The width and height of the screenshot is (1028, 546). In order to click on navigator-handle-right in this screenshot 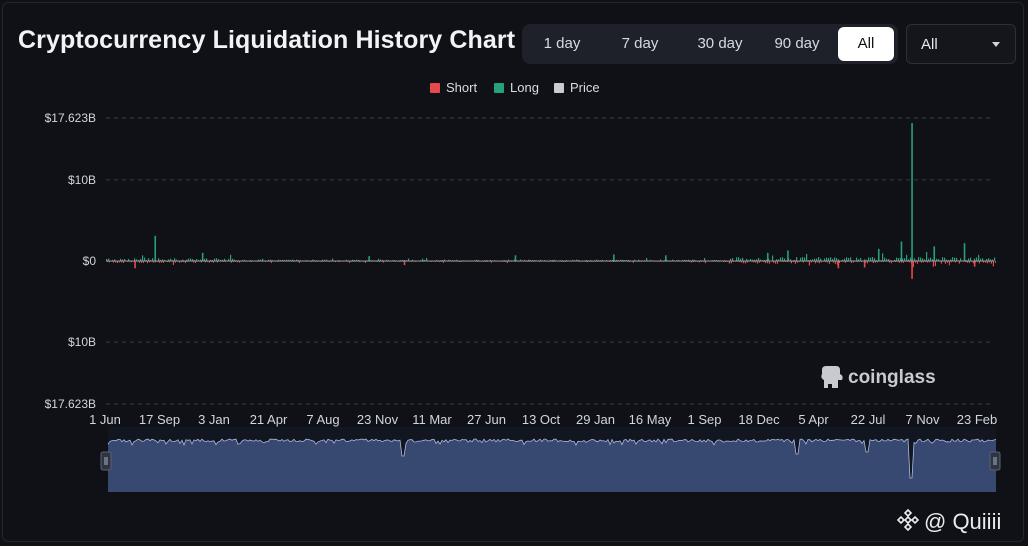, I will do `click(995, 461)`.